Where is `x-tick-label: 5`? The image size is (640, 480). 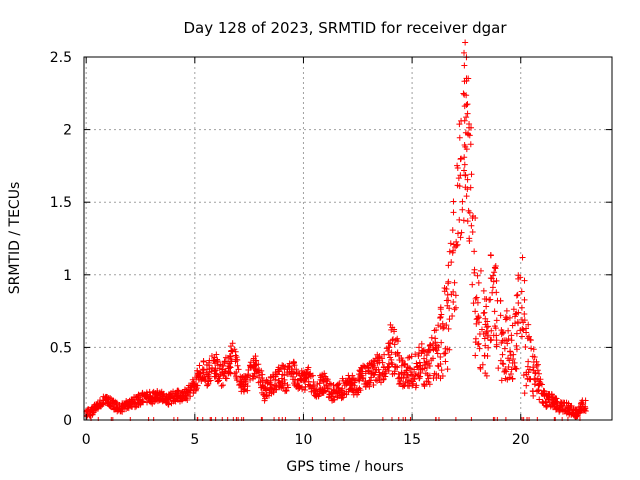 x-tick-label: 5 is located at coordinates (194, 440).